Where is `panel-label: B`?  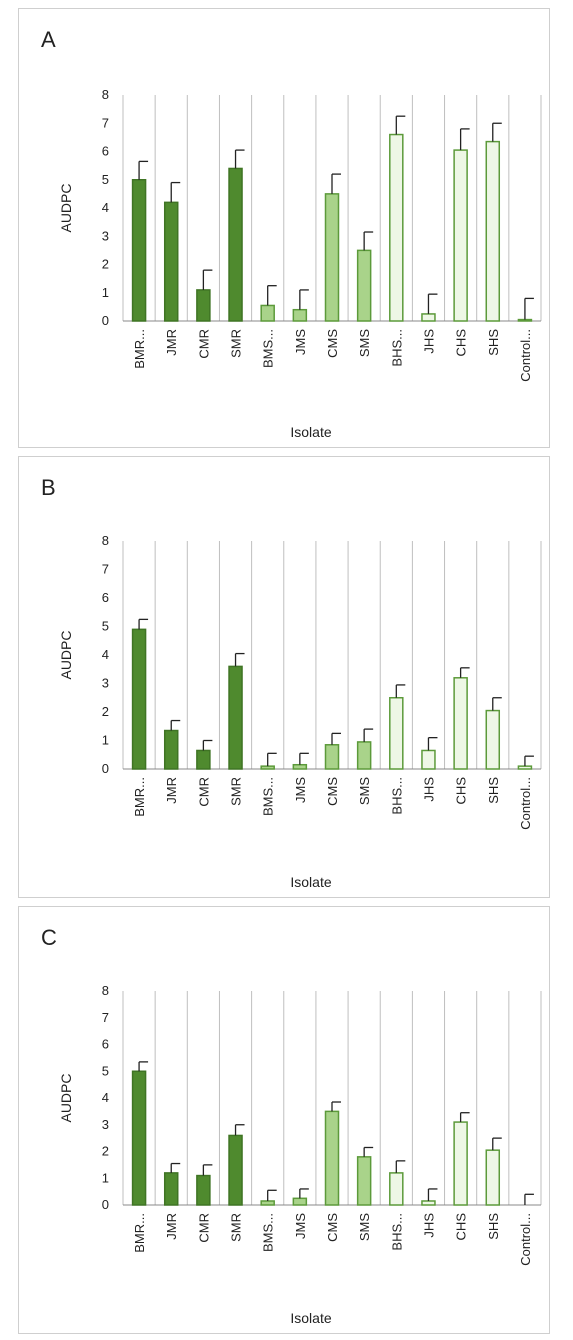
panel-label: B is located at coordinates (48, 487).